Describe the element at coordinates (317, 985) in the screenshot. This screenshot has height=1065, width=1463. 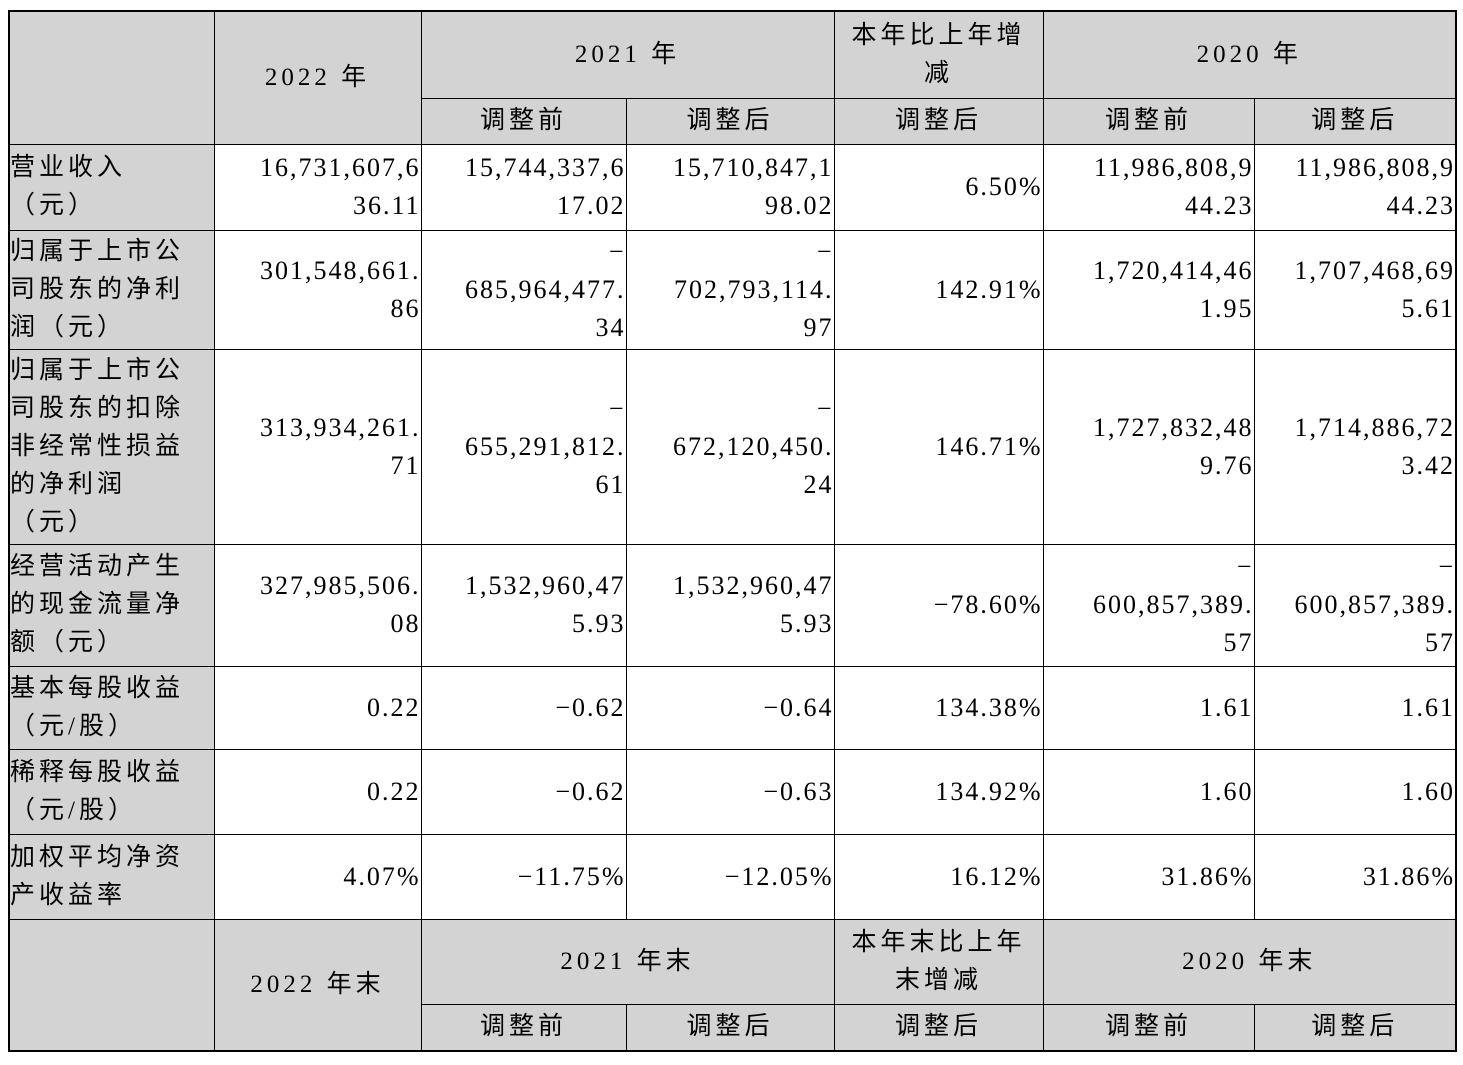
I see `header-yearend-2022: 2022 年末` at that location.